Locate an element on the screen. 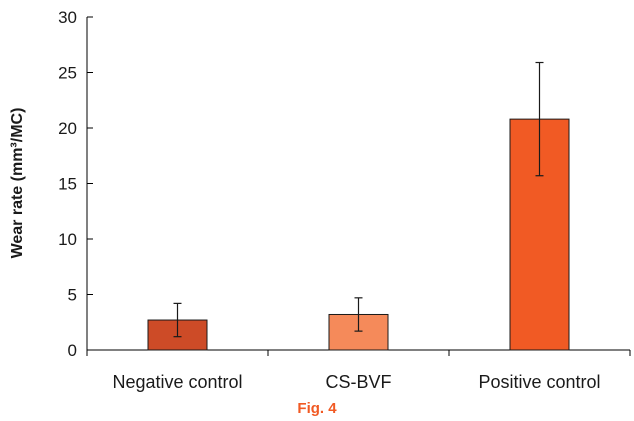 The width and height of the screenshot is (634, 421). y-tick-label: 5 is located at coordinates (72, 295).